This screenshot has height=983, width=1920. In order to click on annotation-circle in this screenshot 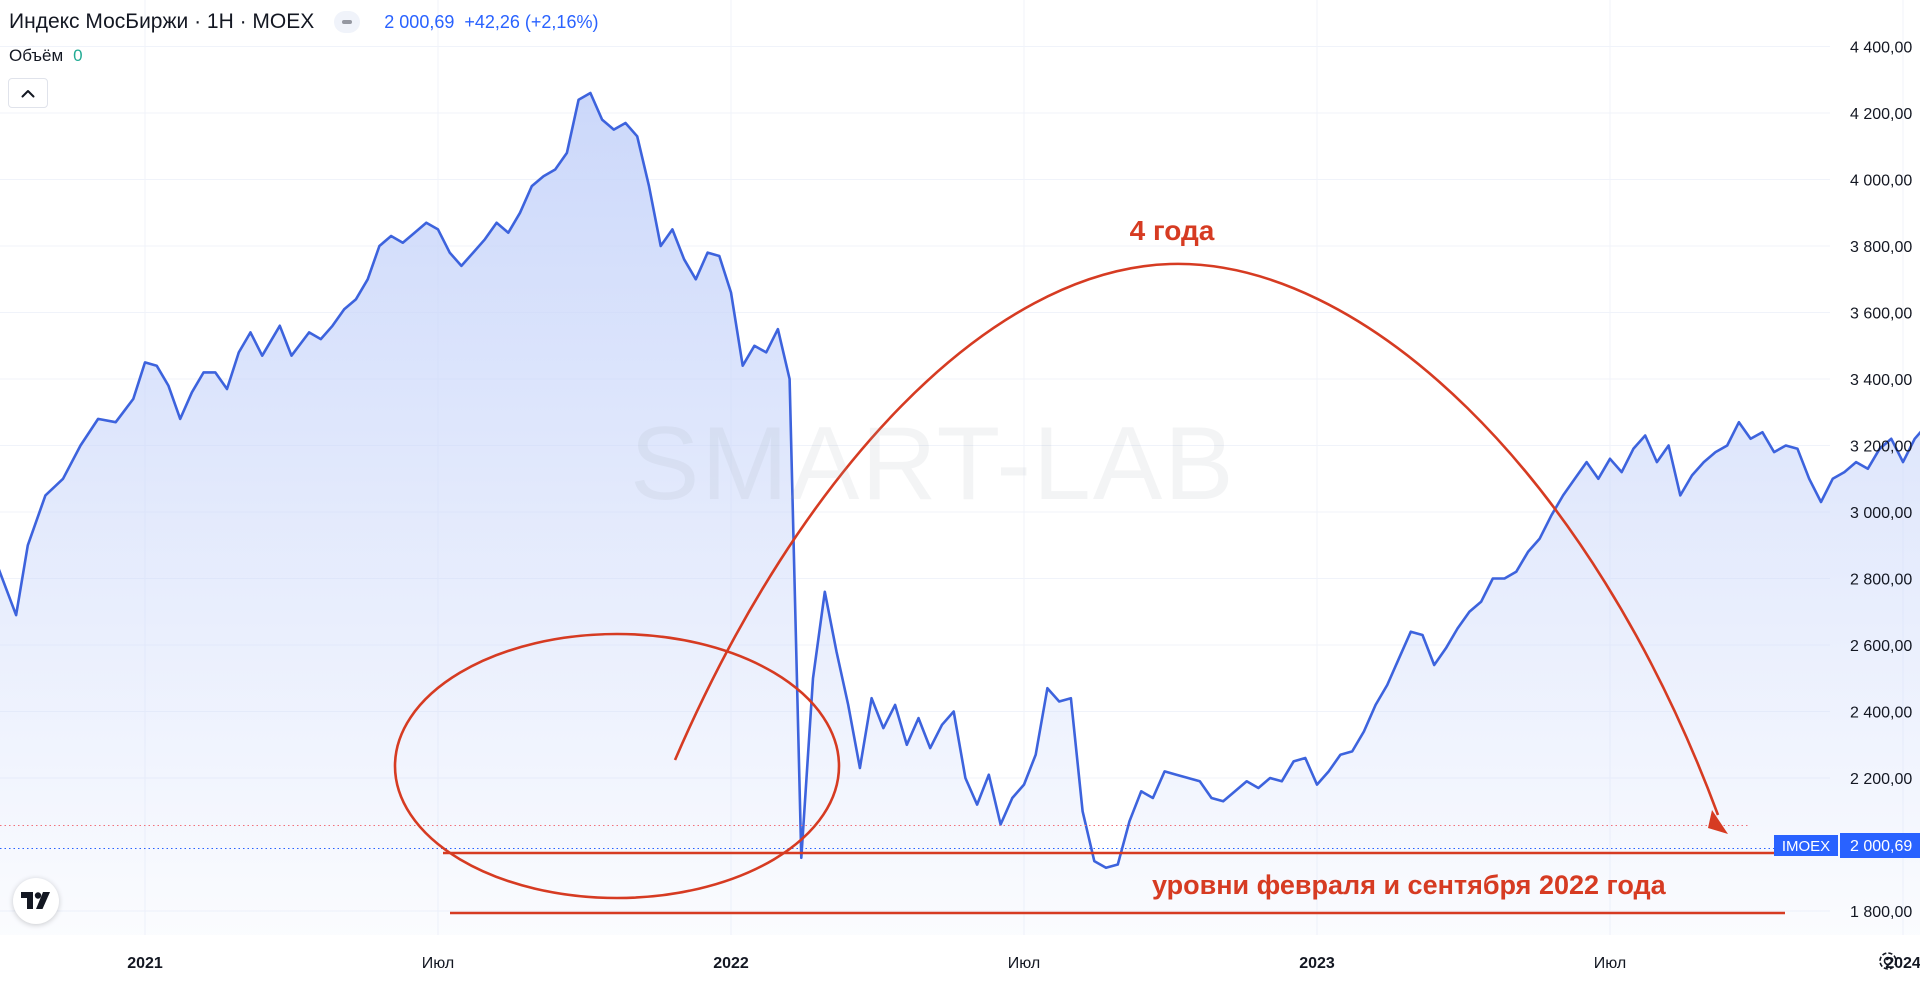, I will do `click(617, 766)`.